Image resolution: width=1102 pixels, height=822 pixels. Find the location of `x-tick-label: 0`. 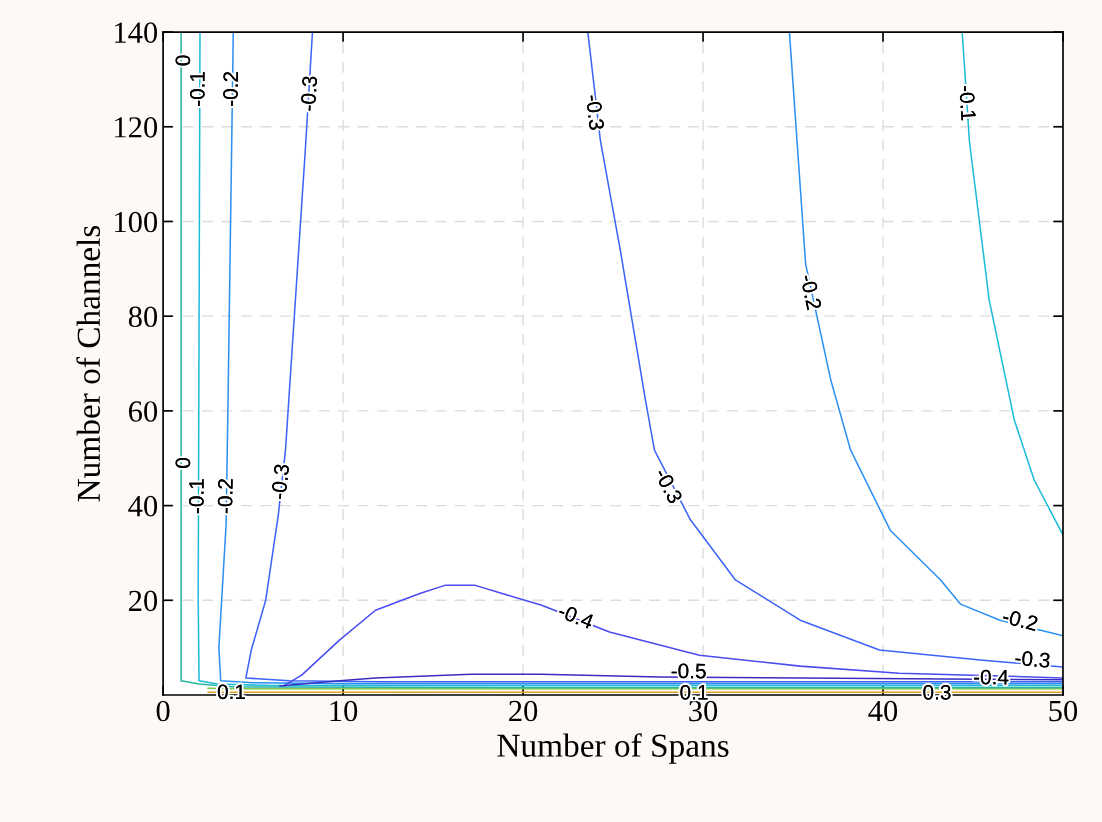

x-tick-label: 0 is located at coordinates (163, 711).